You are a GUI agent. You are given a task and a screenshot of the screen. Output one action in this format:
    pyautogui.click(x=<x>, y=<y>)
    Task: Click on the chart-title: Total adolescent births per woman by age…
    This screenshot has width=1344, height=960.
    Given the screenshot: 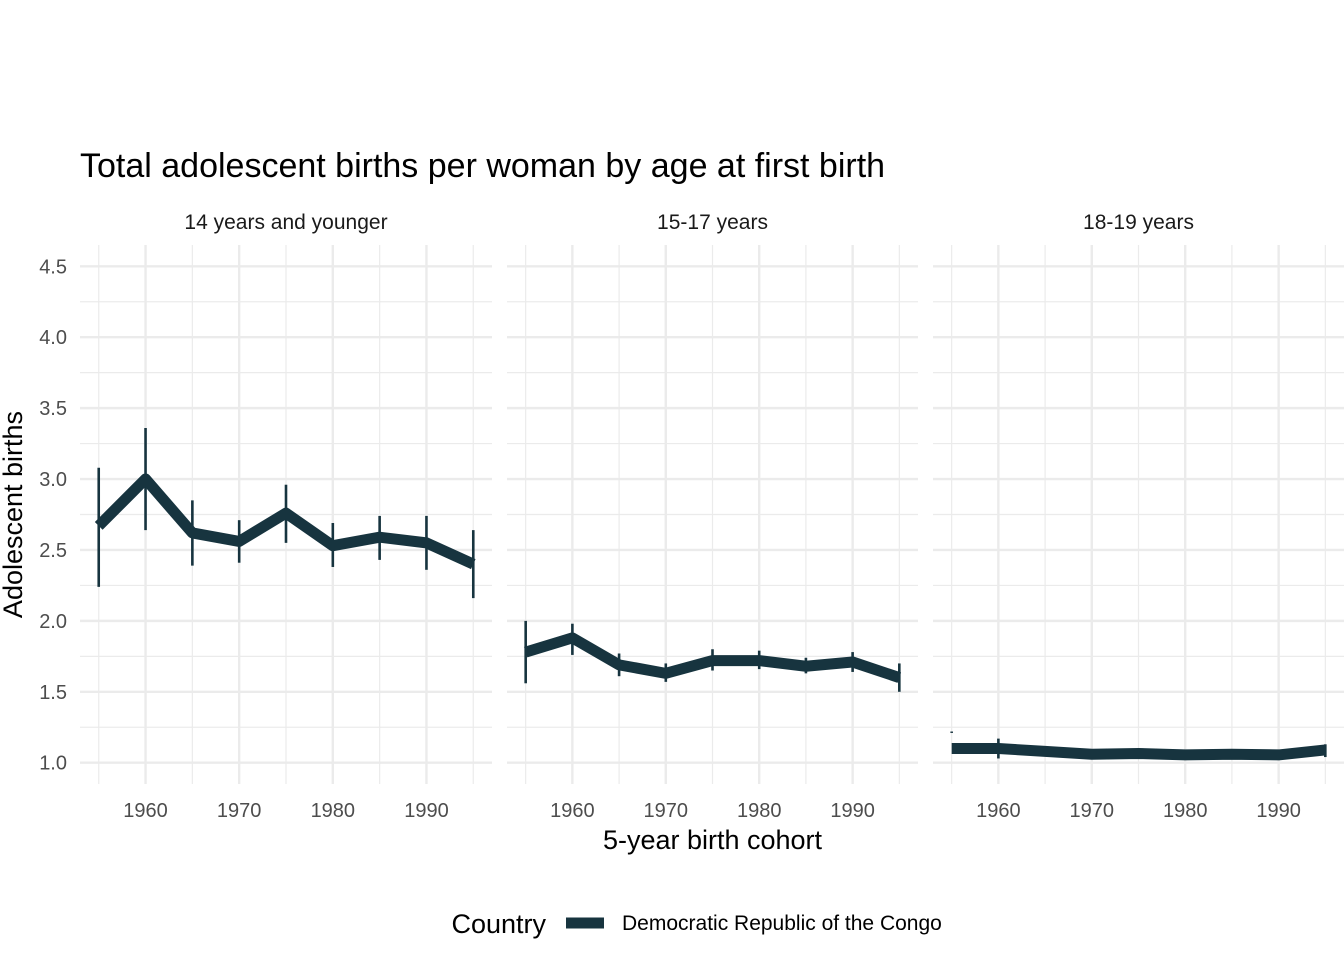 What is the action you would take?
    pyautogui.click(x=482, y=166)
    